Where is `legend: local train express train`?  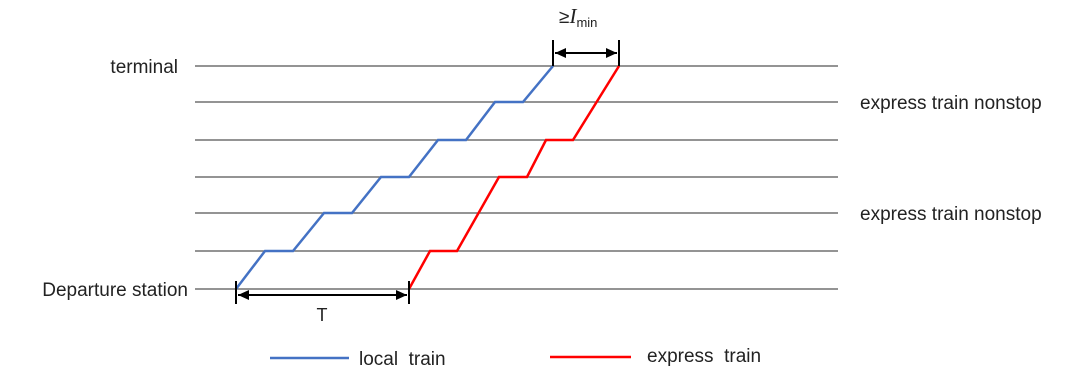 legend: local train express train is located at coordinates (515, 358).